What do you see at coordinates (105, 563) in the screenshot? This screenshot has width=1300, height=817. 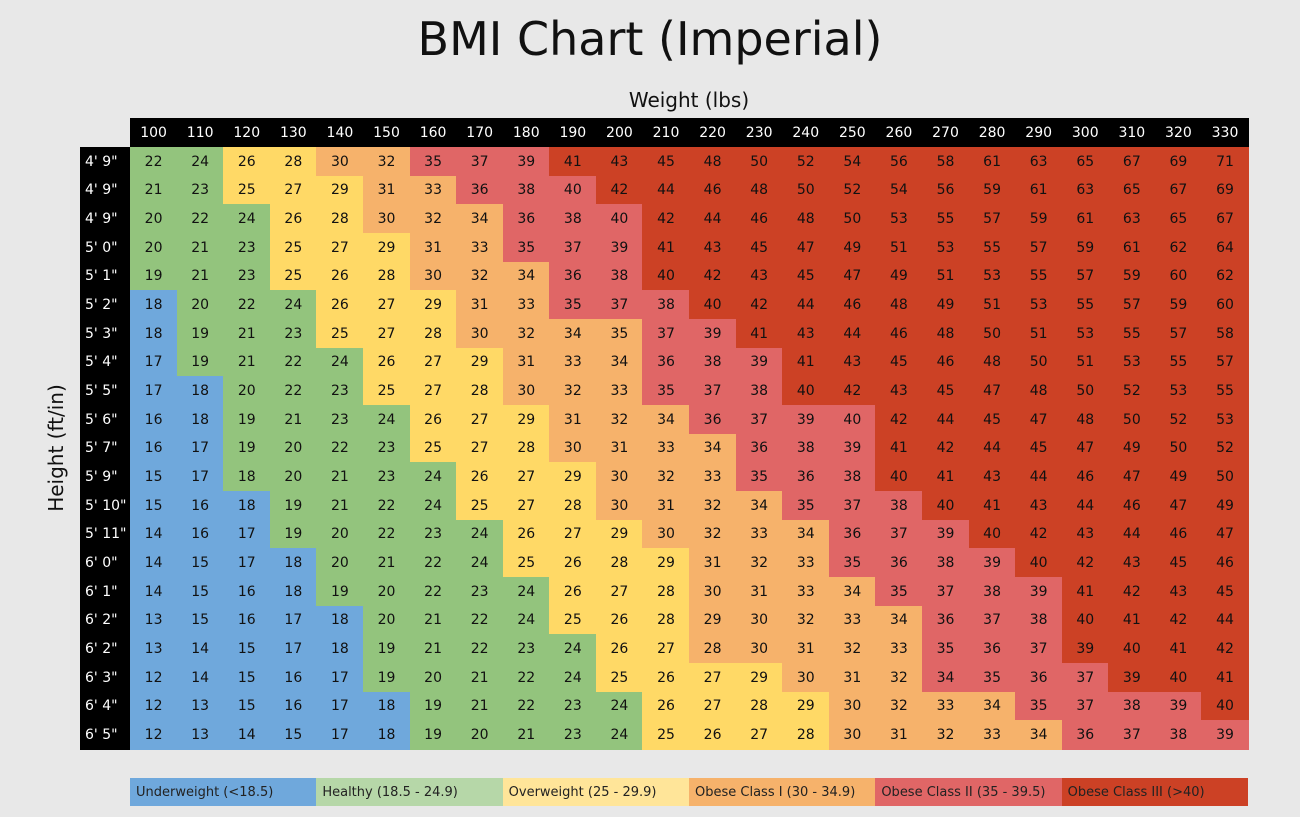 I see `row-header: 6' 0"` at bounding box center [105, 563].